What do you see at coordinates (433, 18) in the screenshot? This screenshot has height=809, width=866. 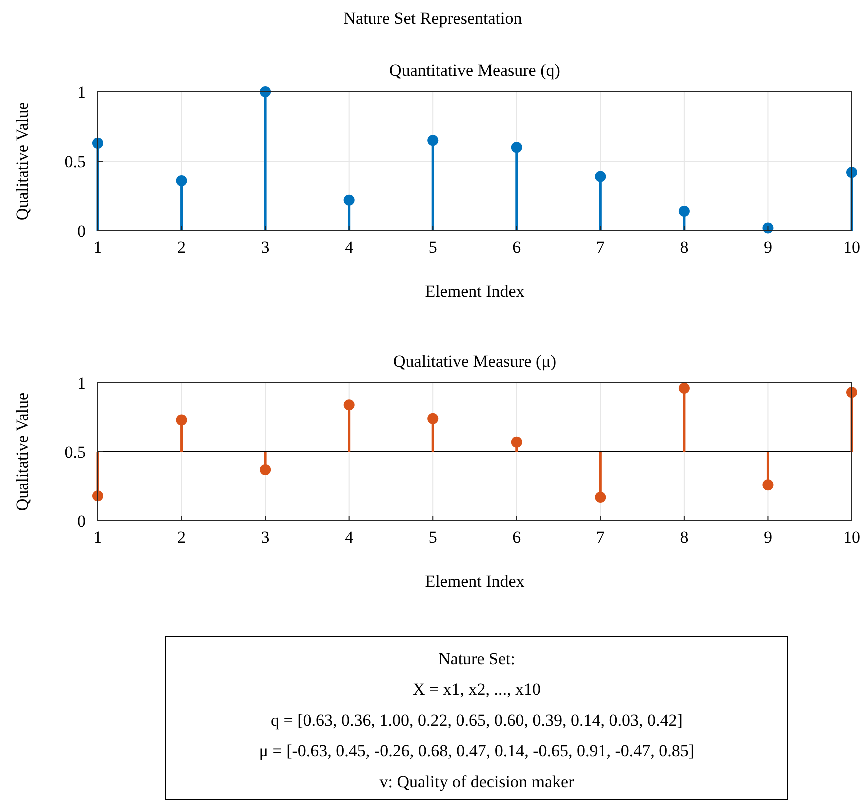 I see `chart-title: Nature Set Representation` at bounding box center [433, 18].